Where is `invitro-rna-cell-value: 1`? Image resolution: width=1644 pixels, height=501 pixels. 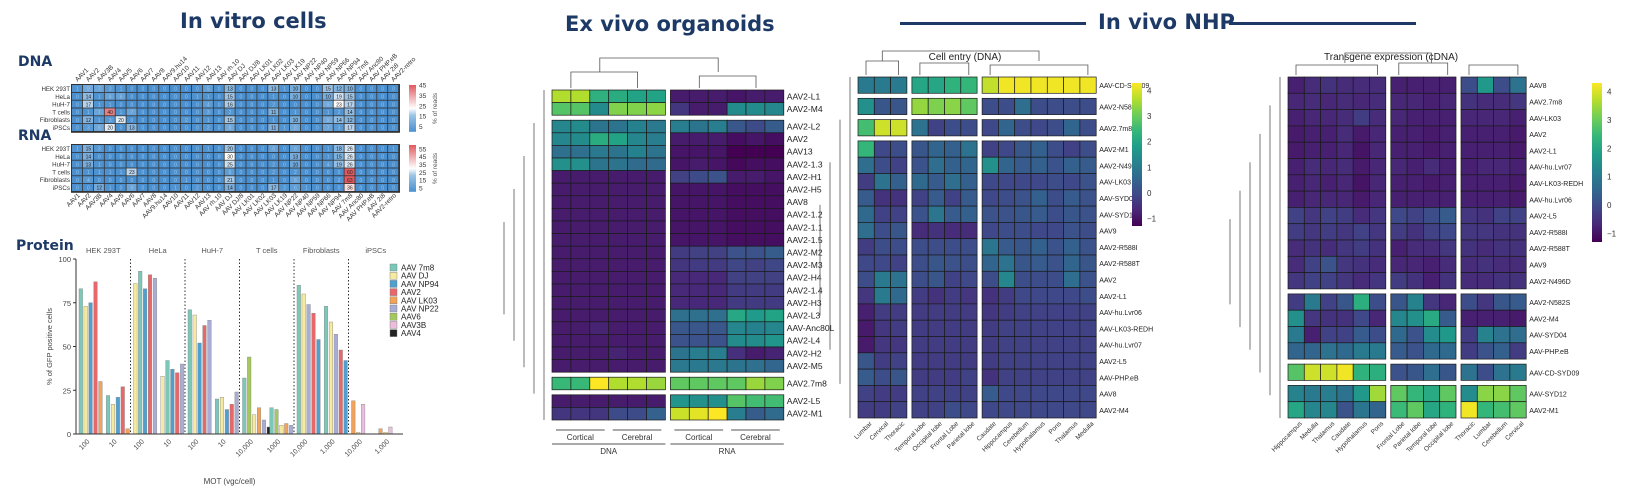 invitro-rna-cell-value: 1 is located at coordinates (99, 173).